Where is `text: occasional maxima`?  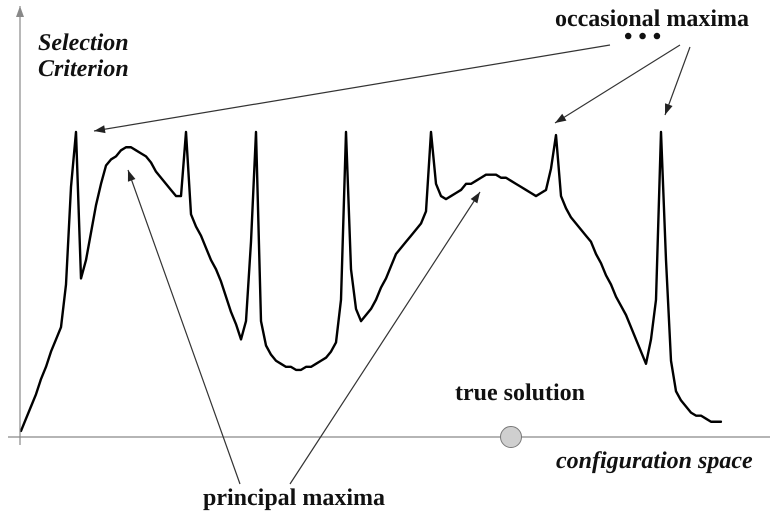 text: occasional maxima is located at coordinates (652, 19).